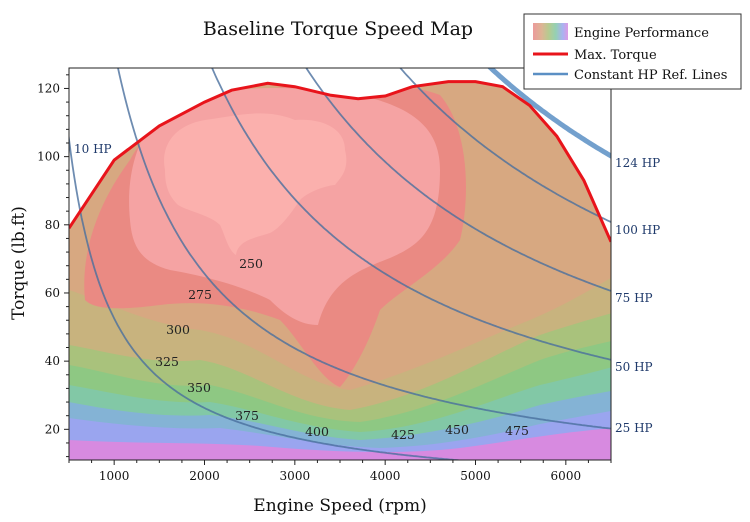 Image resolution: width=750 pixels, height=522 pixels. Describe the element at coordinates (457, 429) in the screenshot. I see `contour-label: 450` at that location.